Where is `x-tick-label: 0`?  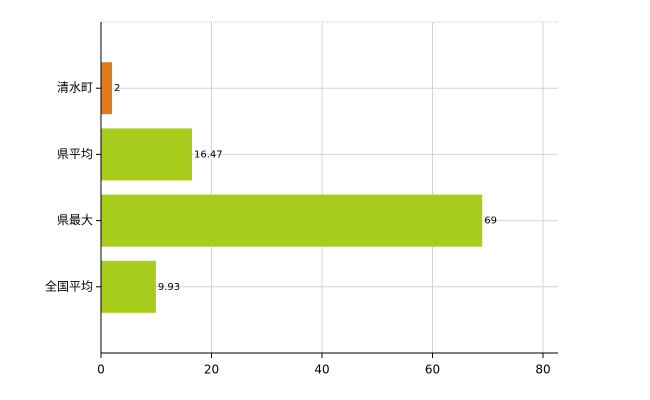 x-tick-label: 0 is located at coordinates (101, 370).